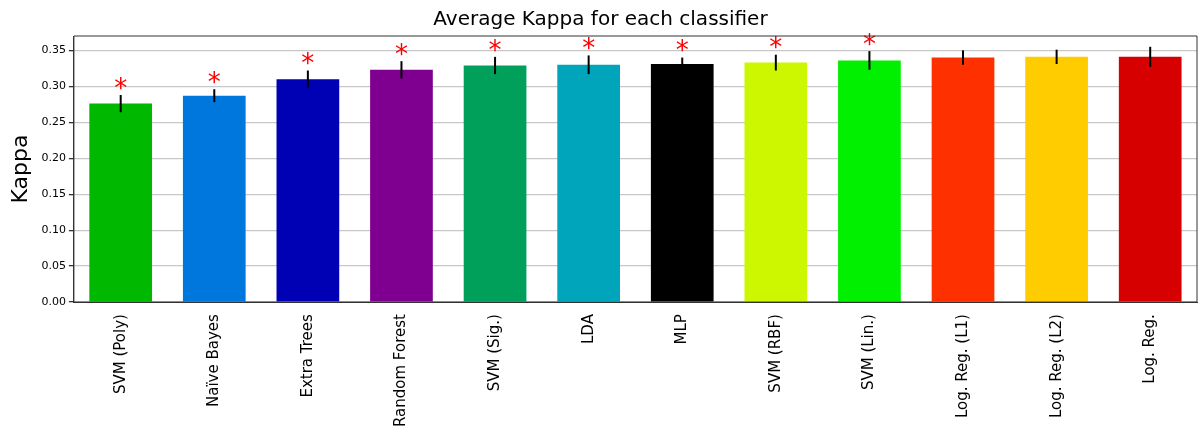 The image size is (1199, 439). What do you see at coordinates (774, 353) in the screenshot?
I see `x-tick-label: SVM (RBF)` at bounding box center [774, 353].